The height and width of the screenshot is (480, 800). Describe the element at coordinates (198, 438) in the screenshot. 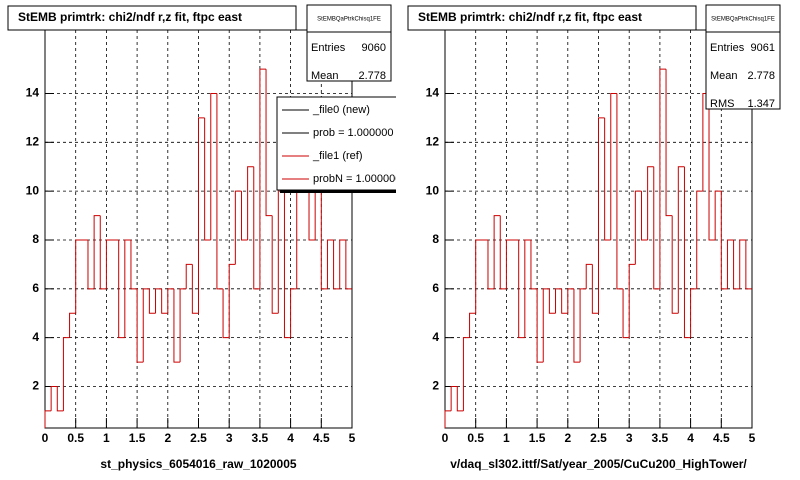

I see `x-tick-label: 2.5` at that location.